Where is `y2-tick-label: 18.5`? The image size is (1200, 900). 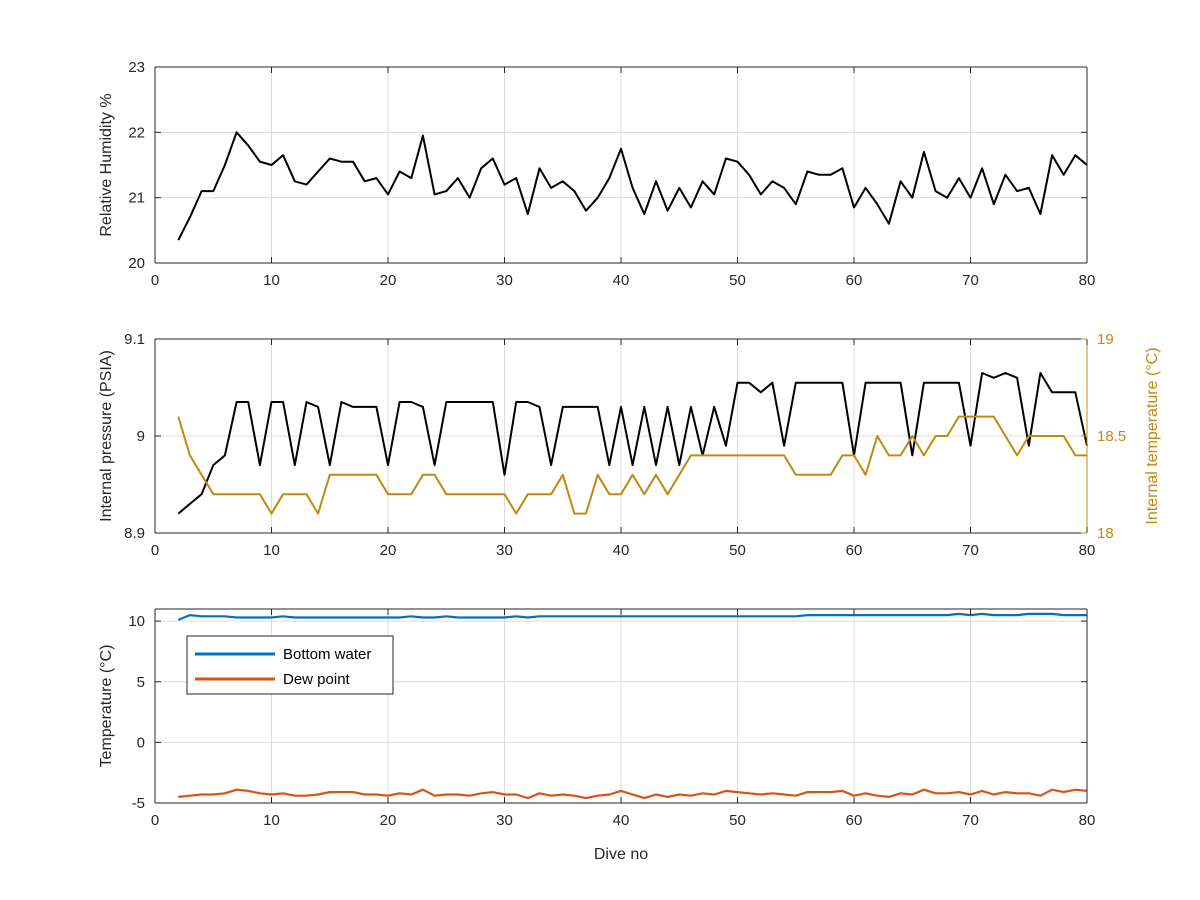
y2-tick-label: 18.5 is located at coordinates (1111, 436).